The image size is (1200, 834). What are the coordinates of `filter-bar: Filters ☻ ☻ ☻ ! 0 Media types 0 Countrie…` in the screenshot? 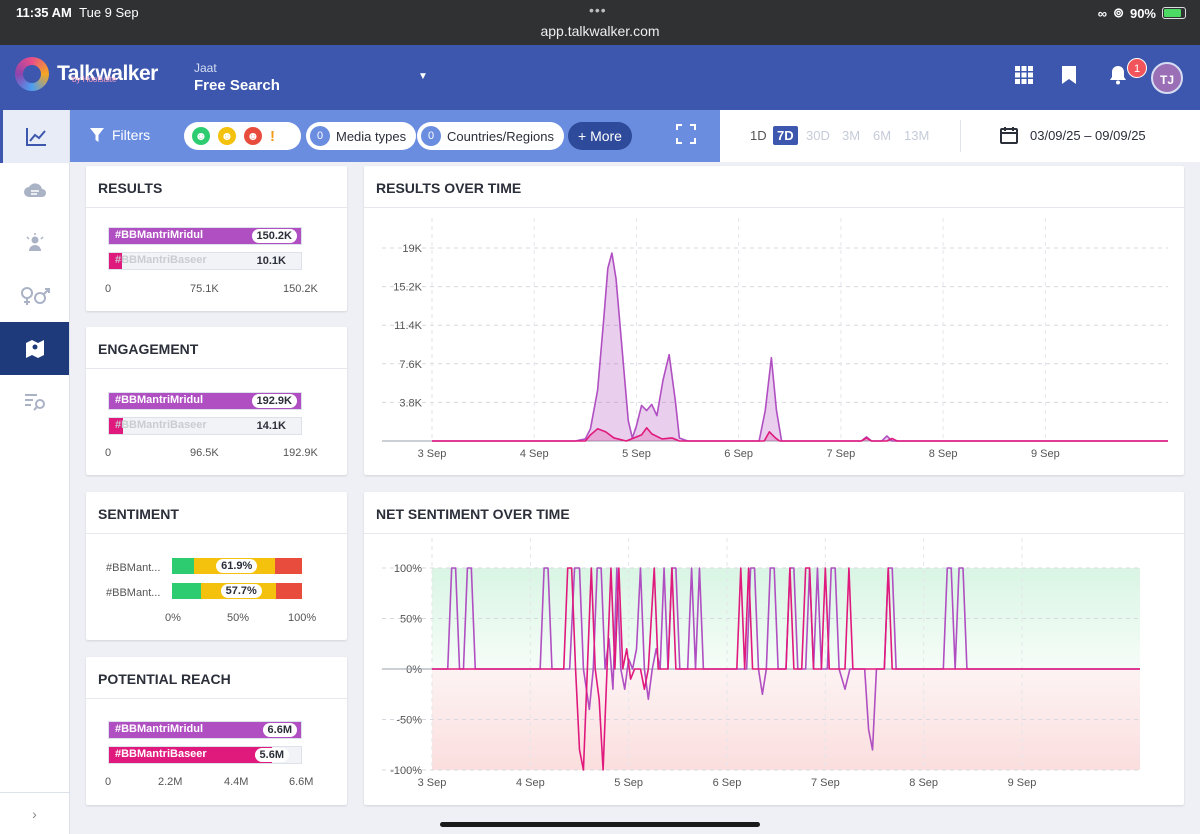 It's located at (395, 136).